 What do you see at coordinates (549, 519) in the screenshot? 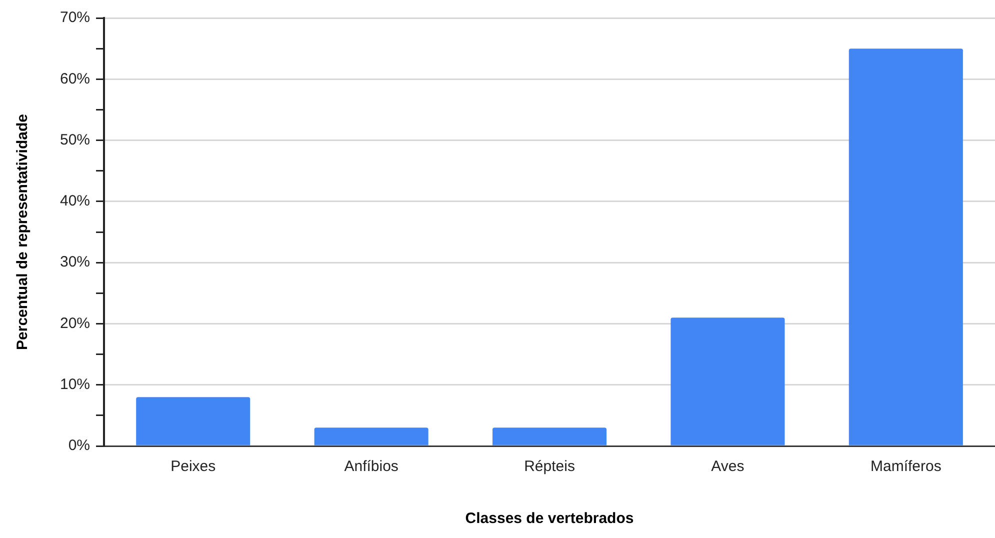
I see `x-axis-title: Classes de vertebrados` at bounding box center [549, 519].